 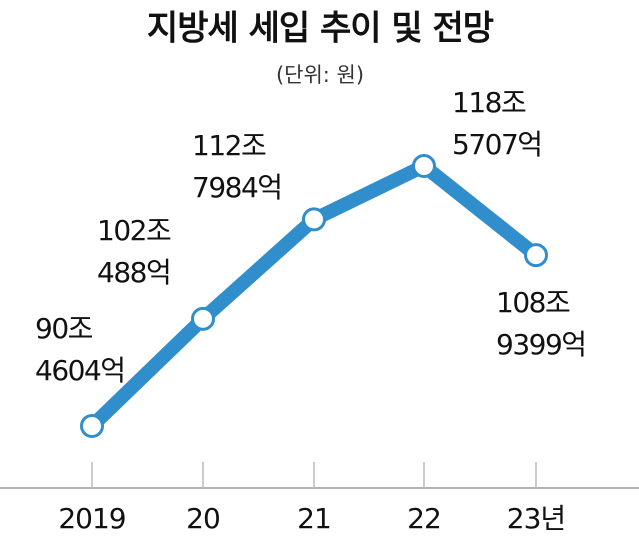 What do you see at coordinates (237, 187) in the screenshot?
I see `value-label: 7984억` at bounding box center [237, 187].